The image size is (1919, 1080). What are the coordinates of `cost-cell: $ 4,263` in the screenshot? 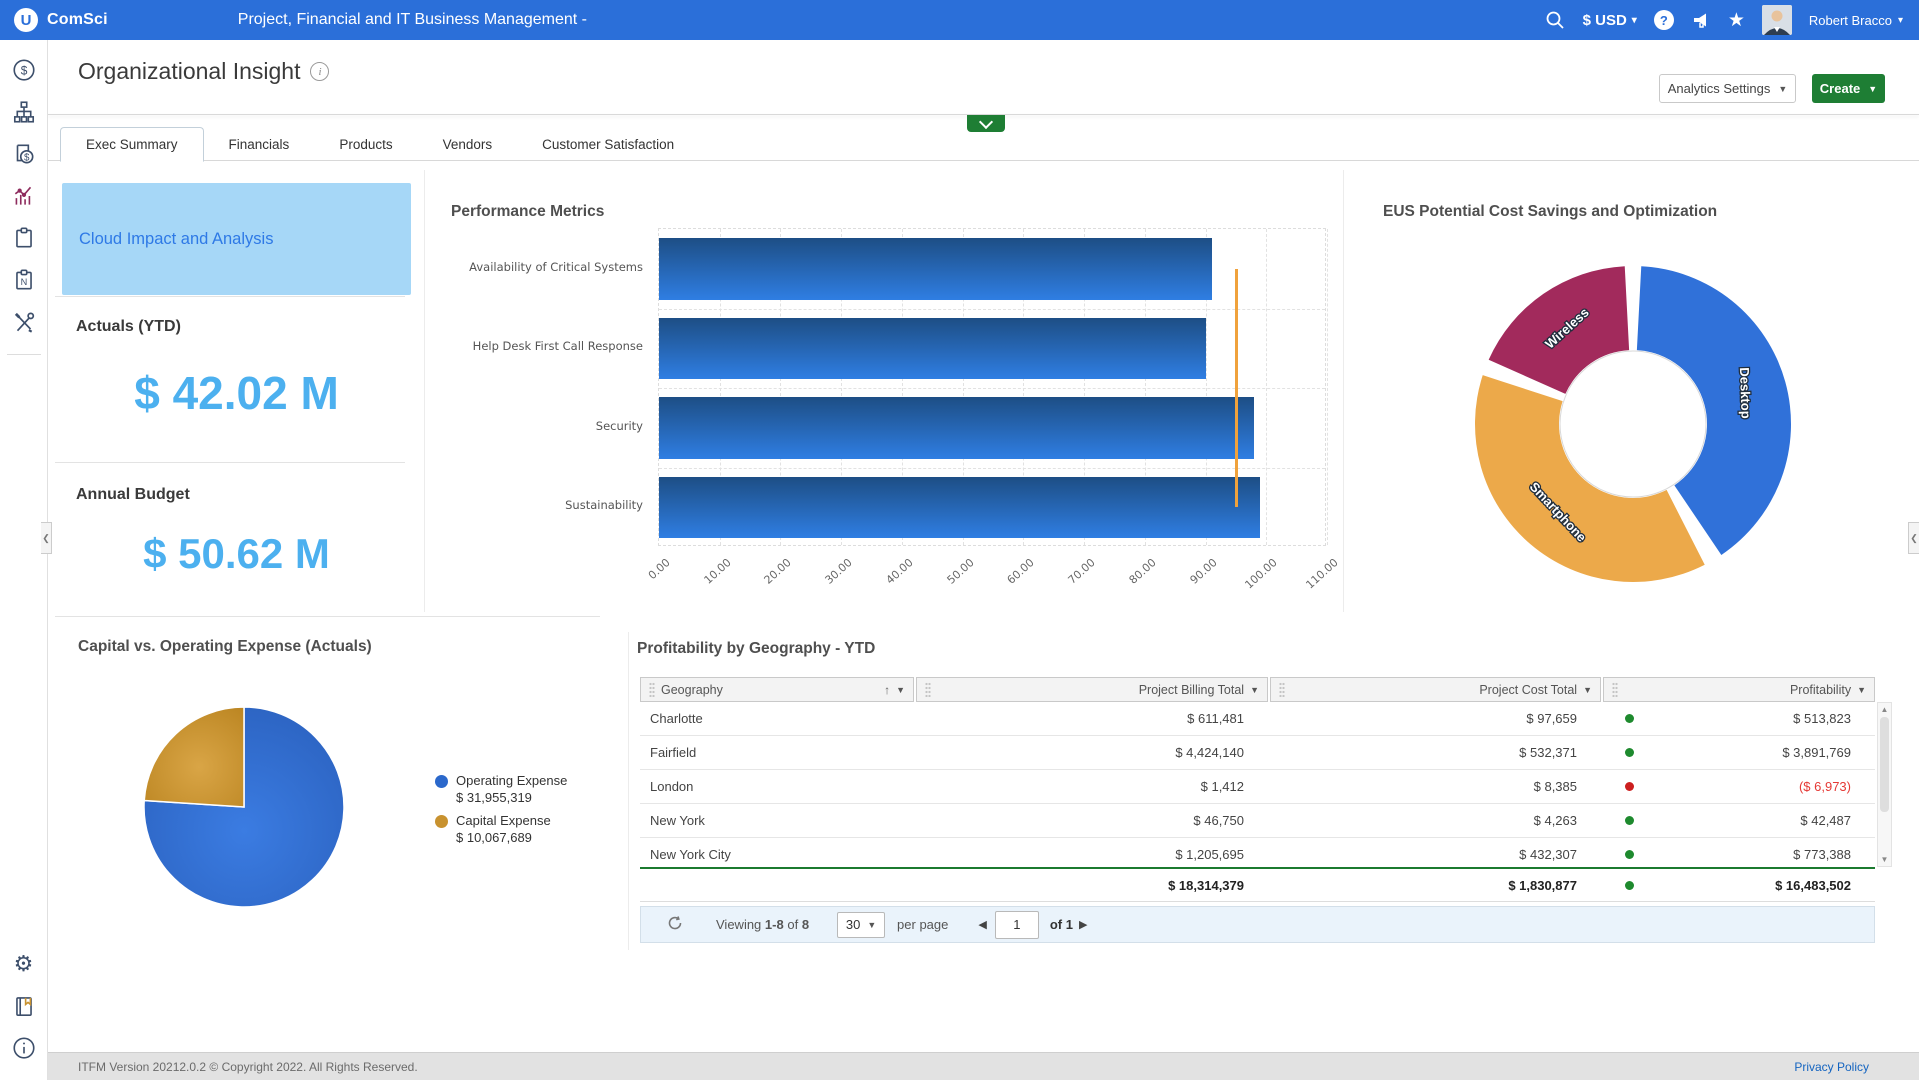 It's located at (1555, 820).